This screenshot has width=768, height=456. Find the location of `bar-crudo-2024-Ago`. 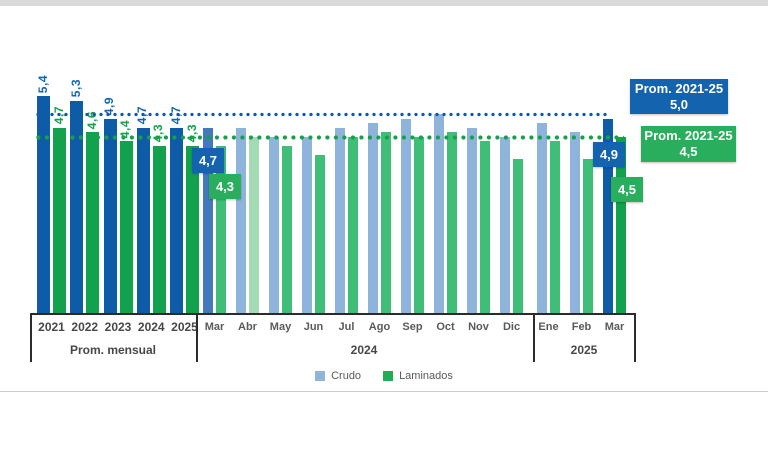

bar-crudo-2024-Ago is located at coordinates (373, 218).